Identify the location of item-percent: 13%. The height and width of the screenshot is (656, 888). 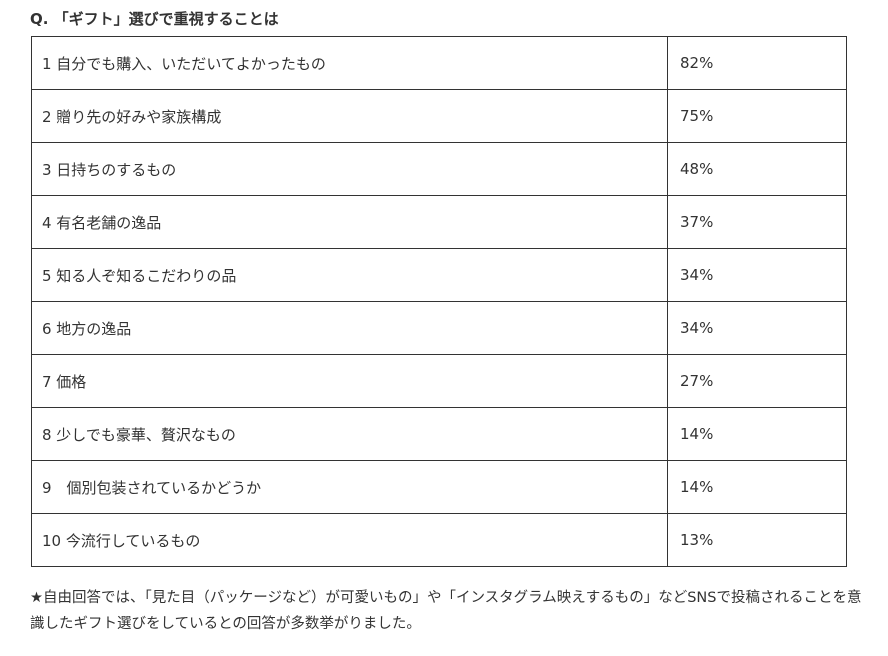
(757, 540).